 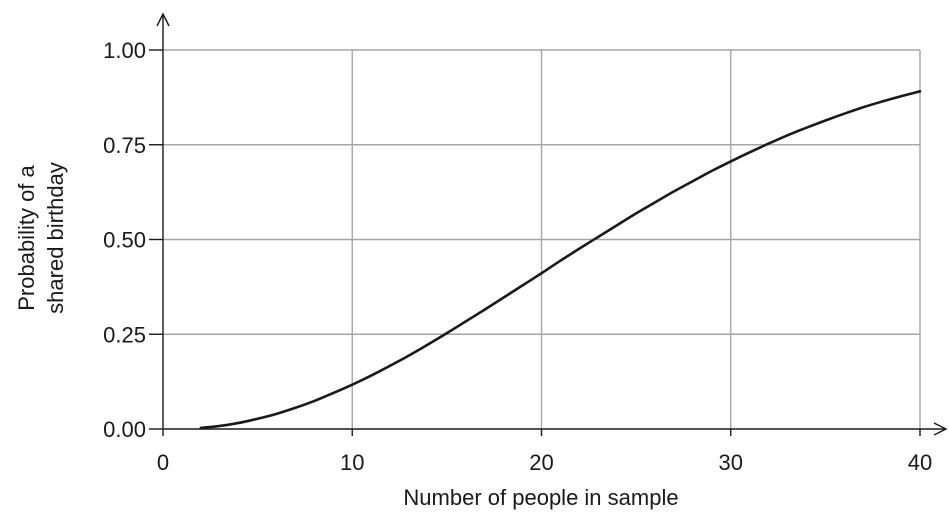 I want to click on y-axis-title-line-1: Probability of a, so click(x=26, y=237).